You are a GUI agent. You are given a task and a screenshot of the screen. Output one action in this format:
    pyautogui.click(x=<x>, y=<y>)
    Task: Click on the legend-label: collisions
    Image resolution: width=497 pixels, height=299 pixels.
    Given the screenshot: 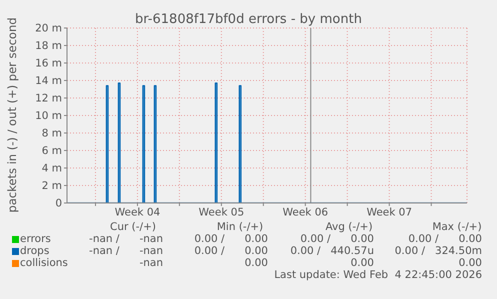 What is the action you would take?
    pyautogui.click(x=44, y=263)
    